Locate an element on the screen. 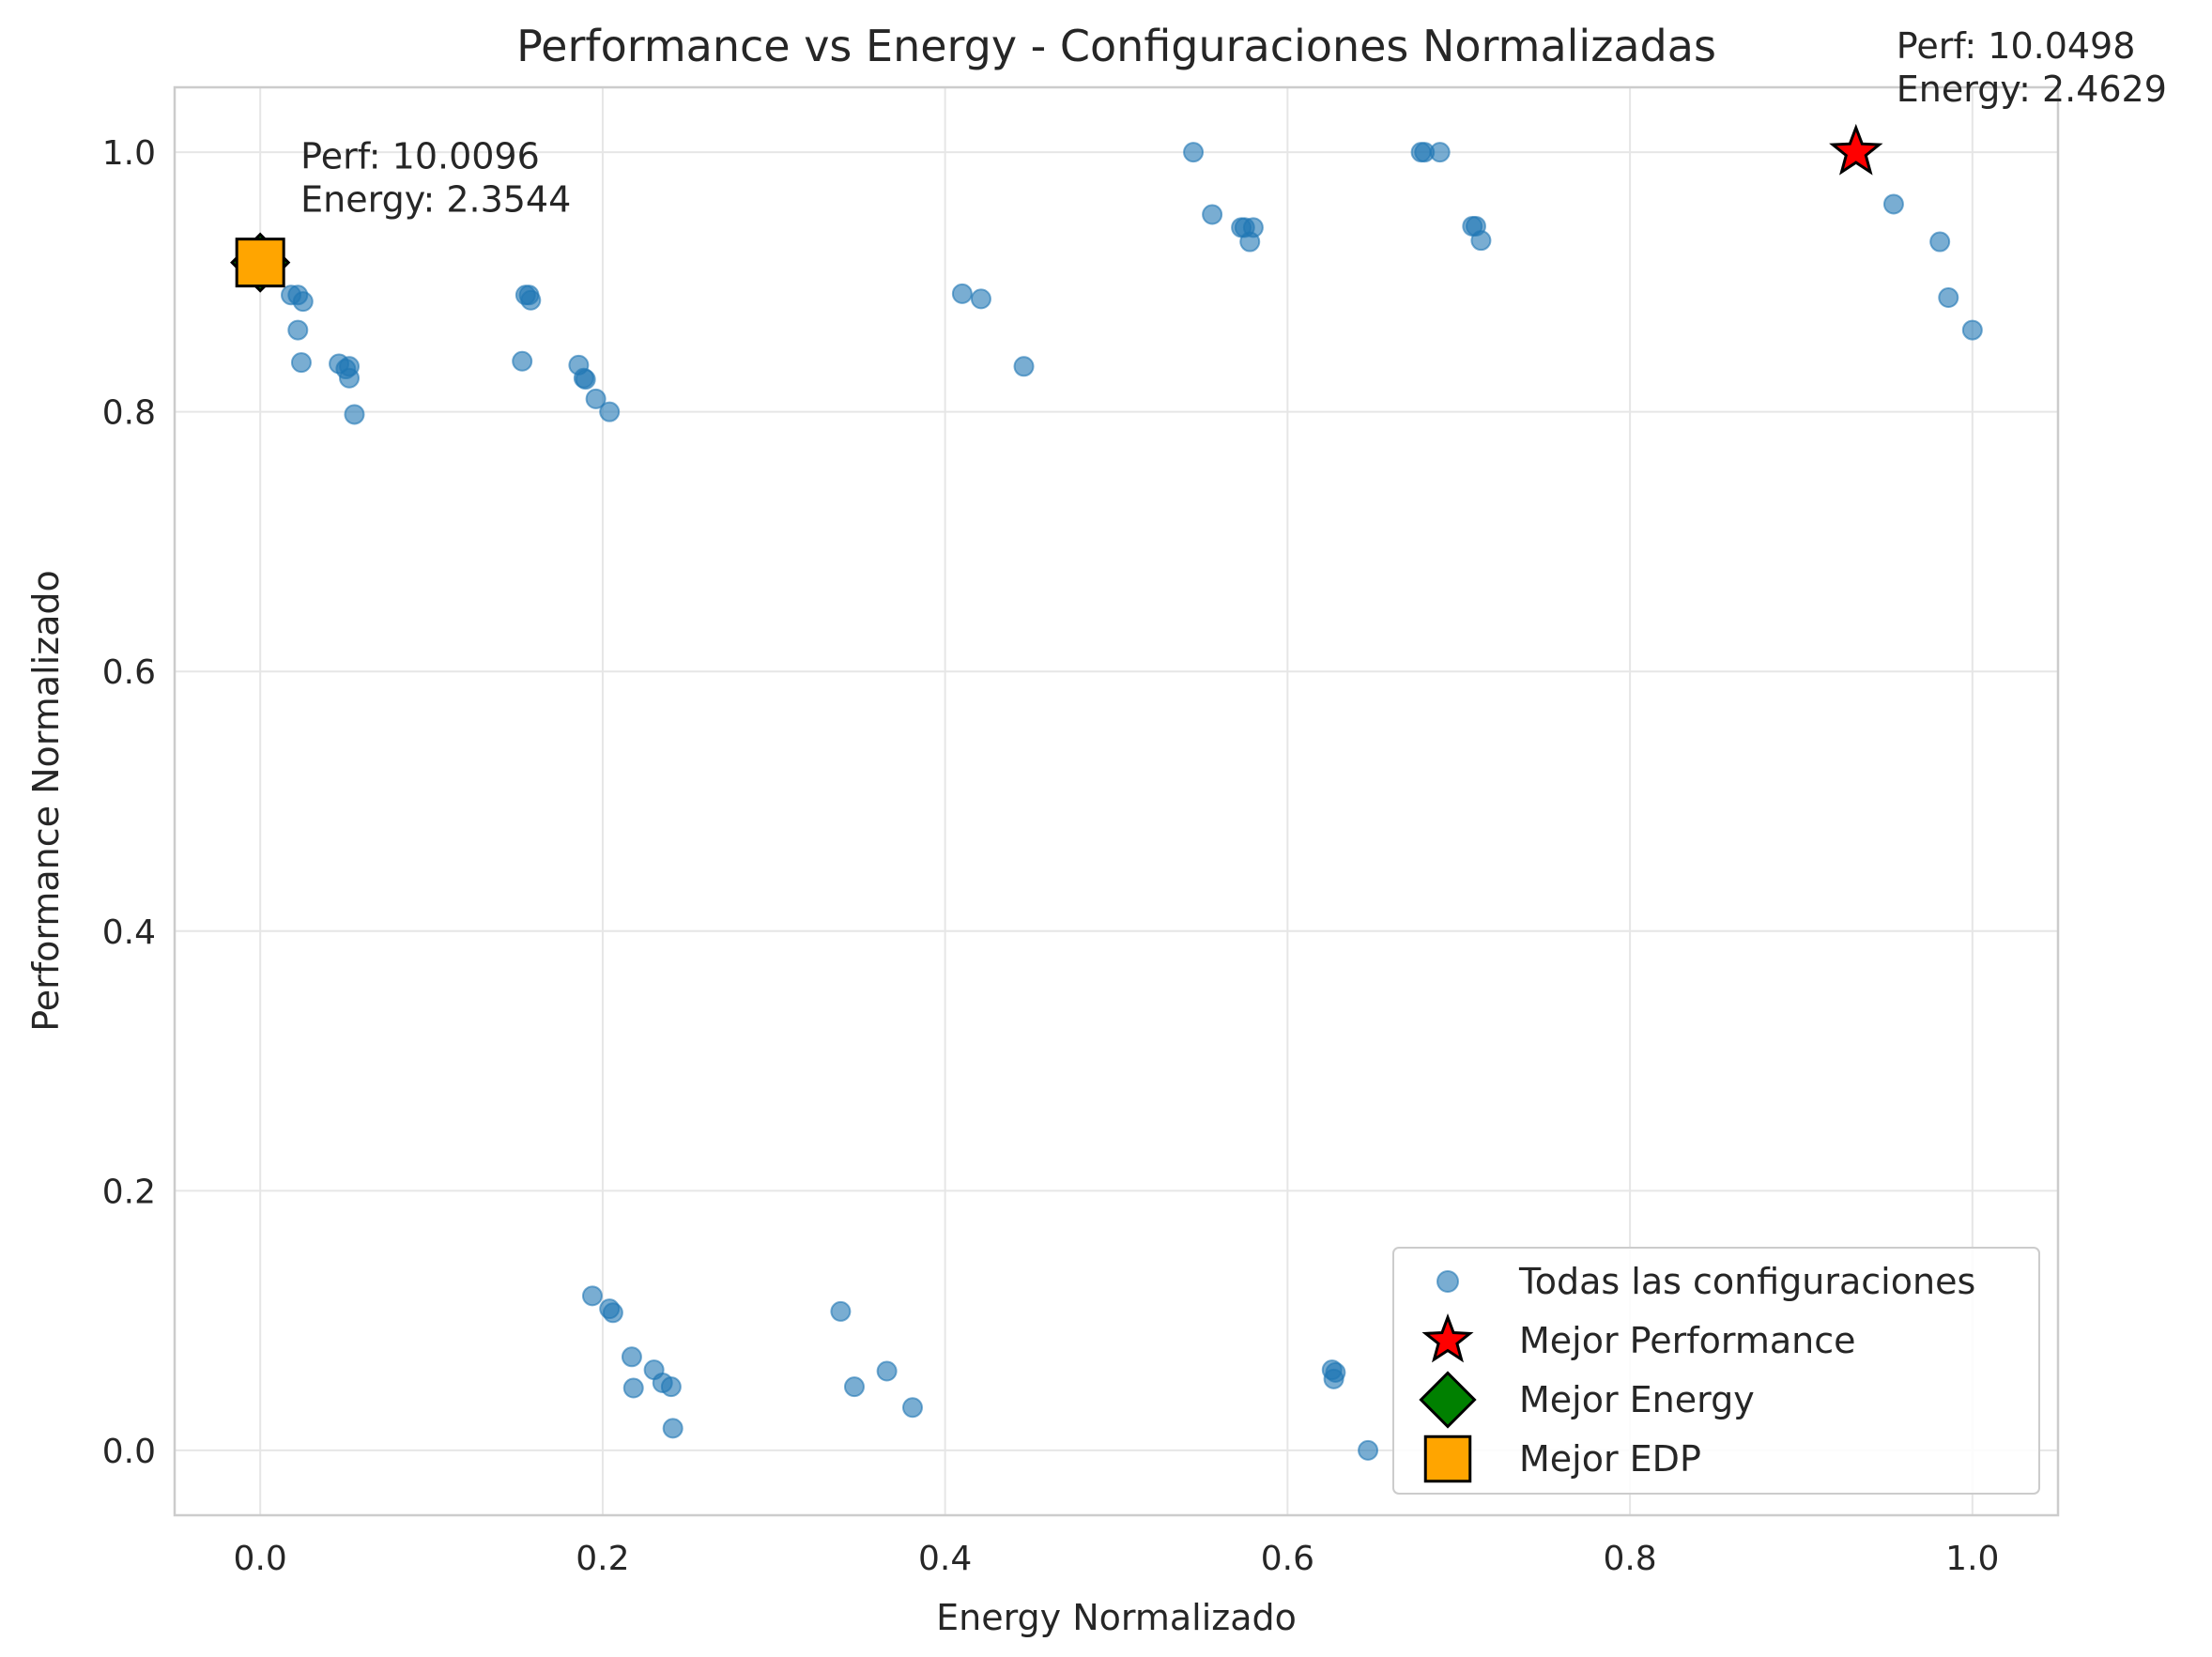  x-tick-label: 0.6 is located at coordinates (1287, 1559).